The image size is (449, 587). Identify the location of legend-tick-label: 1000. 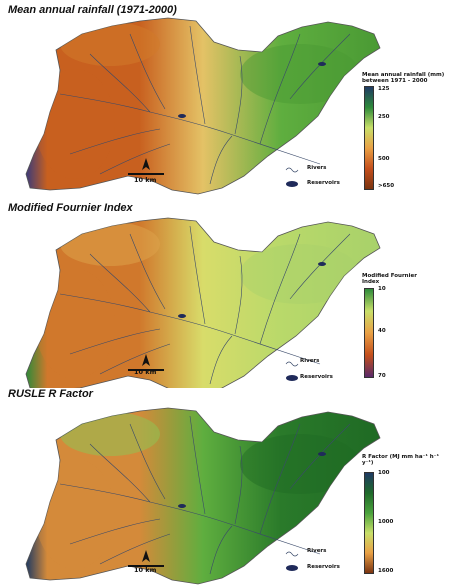
(386, 522).